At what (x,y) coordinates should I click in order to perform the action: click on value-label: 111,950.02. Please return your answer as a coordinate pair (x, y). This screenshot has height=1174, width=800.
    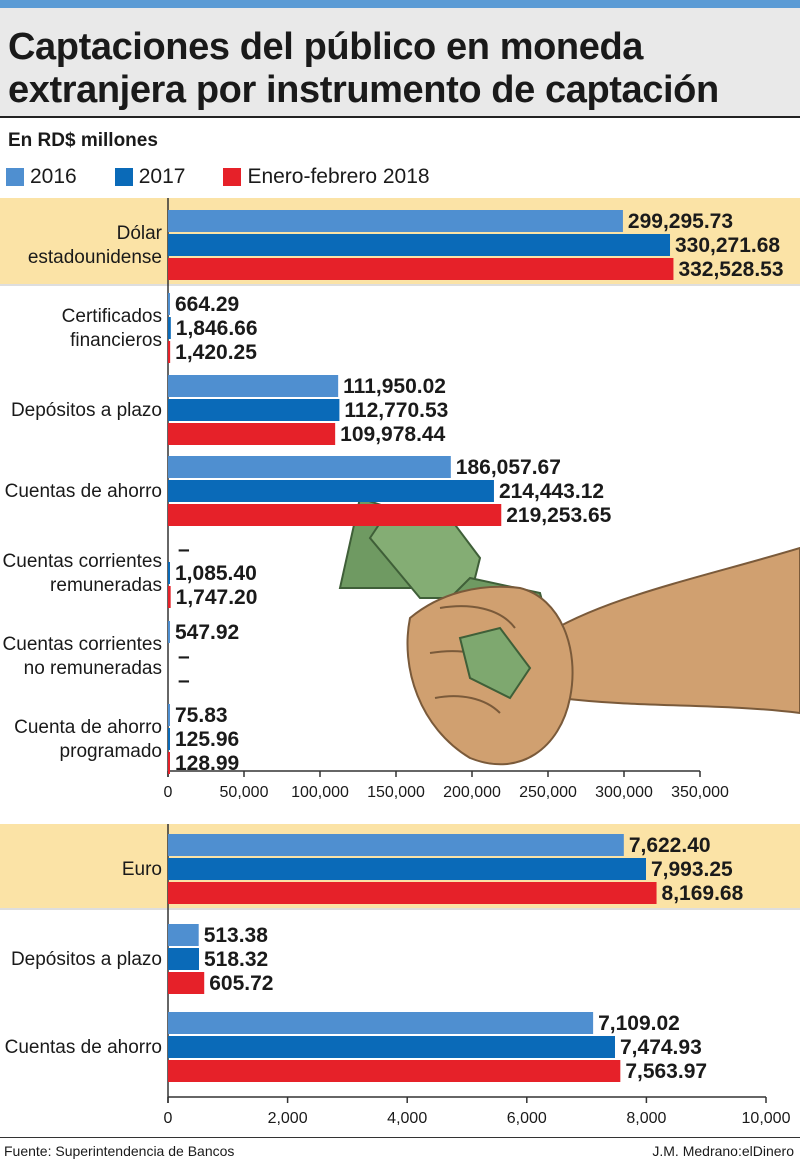
    Looking at the image, I should click on (394, 386).